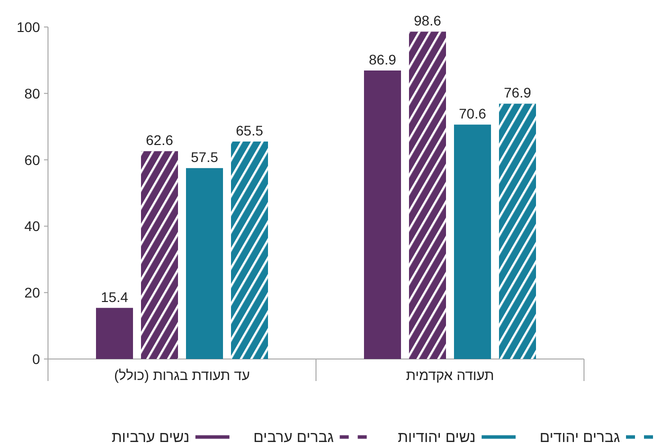 This screenshot has height=445, width=670. I want to click on legend-label: גברים יהודים, so click(580, 437).